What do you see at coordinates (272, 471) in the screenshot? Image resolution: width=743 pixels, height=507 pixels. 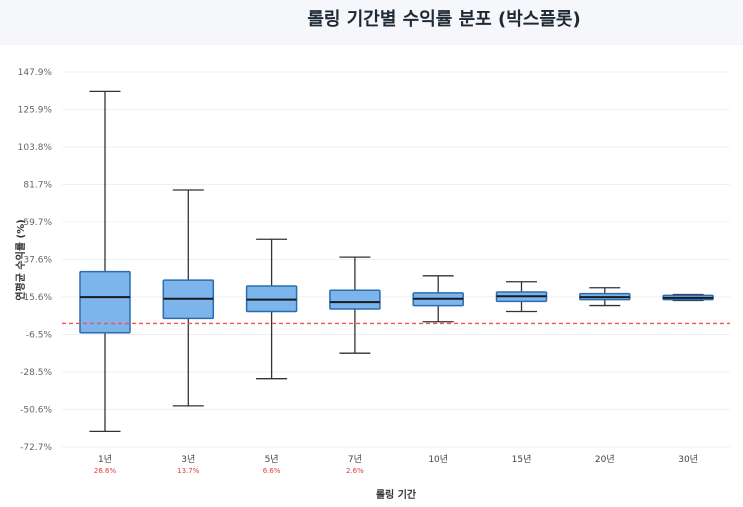 I see `negative-probability-label: 6.6%` at bounding box center [272, 471].